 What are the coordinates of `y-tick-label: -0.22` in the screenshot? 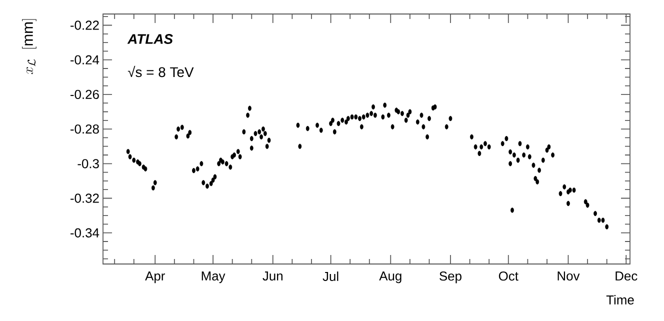 It's located at (84, 25).